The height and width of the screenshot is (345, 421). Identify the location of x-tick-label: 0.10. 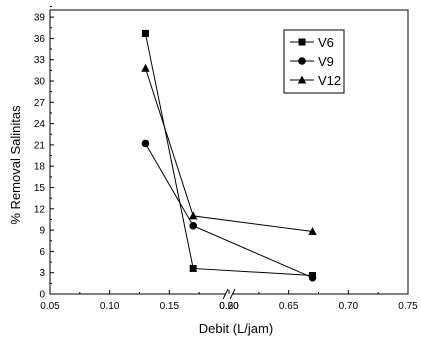
(110, 306).